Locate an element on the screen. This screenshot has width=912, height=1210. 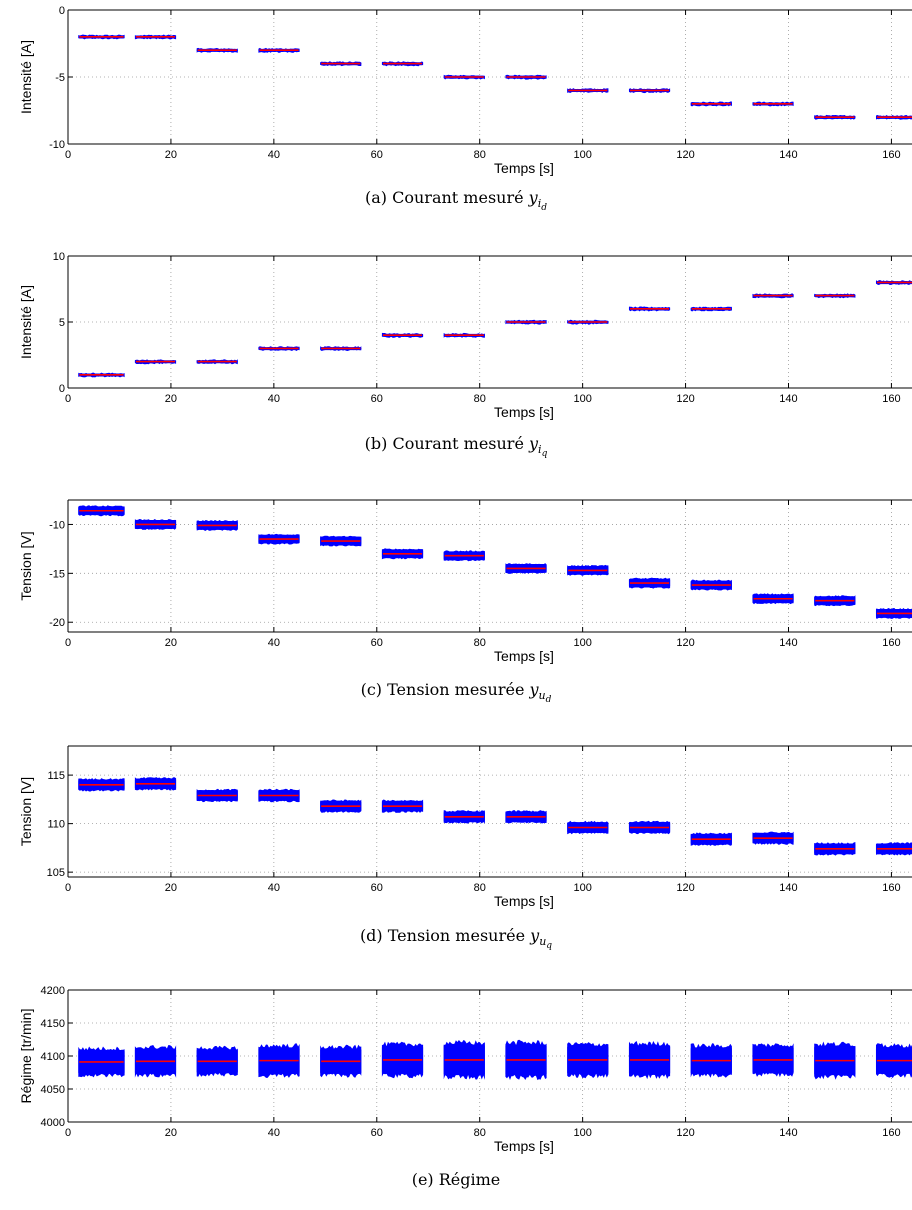
caption-text: (e) Régime is located at coordinates (456, 1179).